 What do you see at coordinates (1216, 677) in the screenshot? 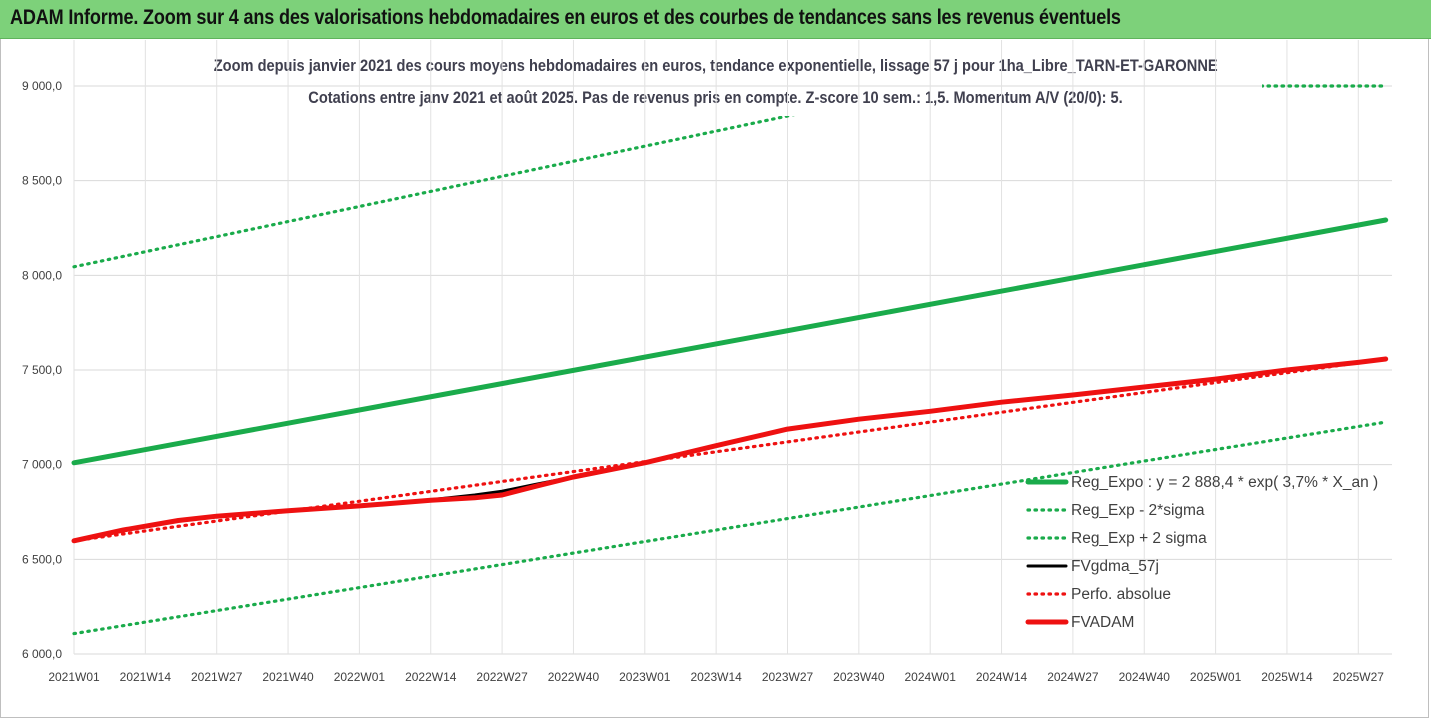
I see `x-tick-label: 2025W01` at bounding box center [1216, 677].